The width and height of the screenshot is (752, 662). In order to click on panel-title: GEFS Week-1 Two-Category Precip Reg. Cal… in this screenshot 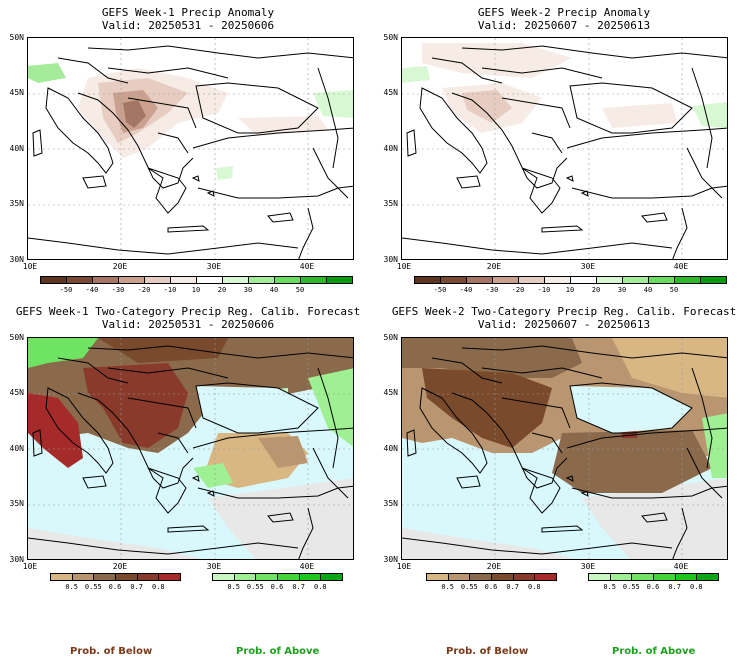, I will do `click(188, 311)`.